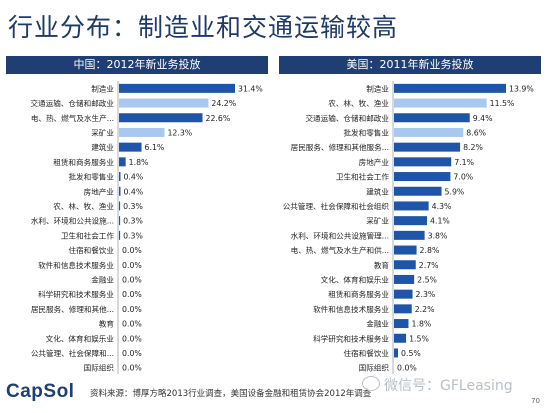  What do you see at coordinates (426, 294) in the screenshot?
I see `us-value-label: 2.3%` at bounding box center [426, 294].